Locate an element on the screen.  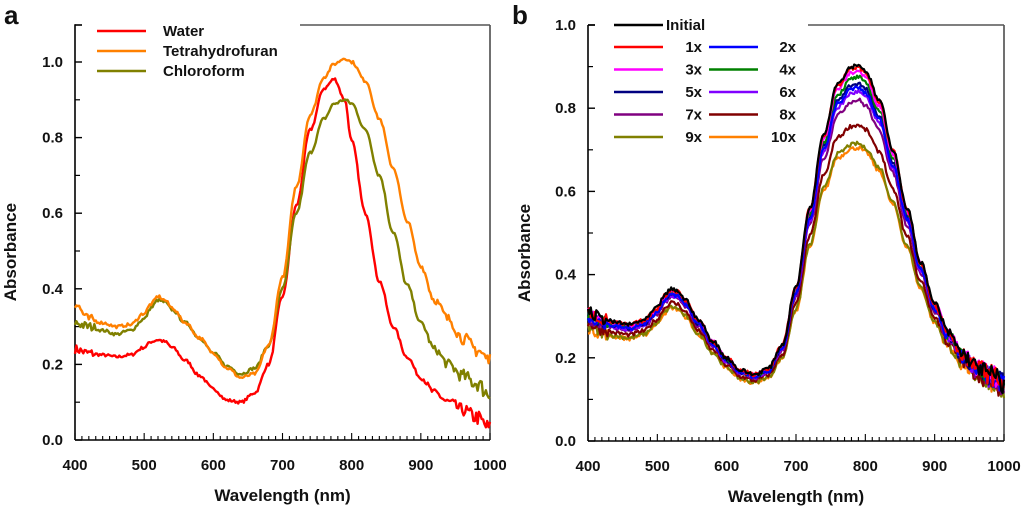
legend-label-9x: 9x is located at coordinates (693, 137).